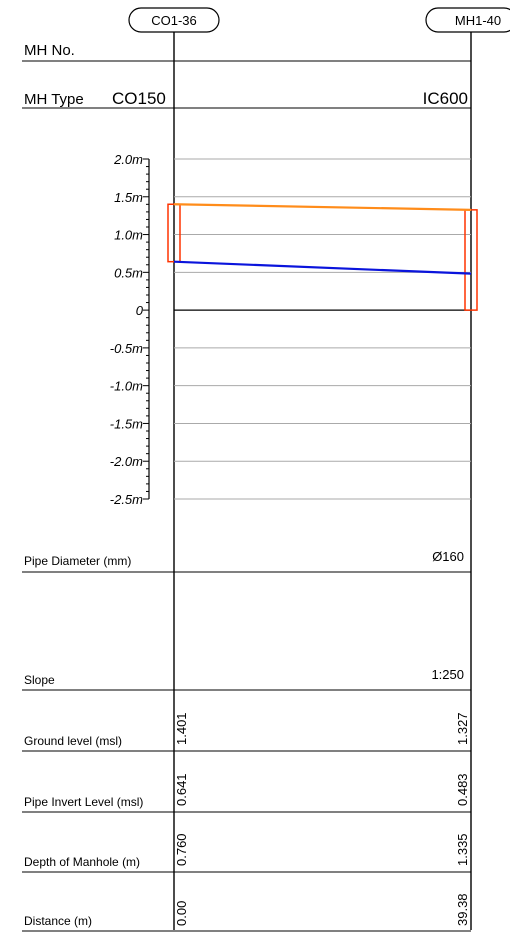  I want to click on ground-level-label: Ground level (msl), so click(73, 741).